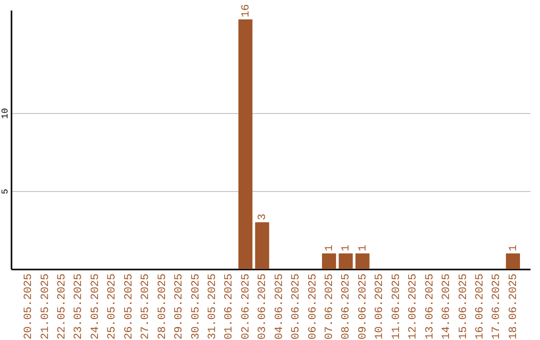 Image resolution: width=540 pixels, height=340 pixels. Describe the element at coordinates (129, 307) in the screenshot. I see `x-tick-label: 26.05.2025` at that location.